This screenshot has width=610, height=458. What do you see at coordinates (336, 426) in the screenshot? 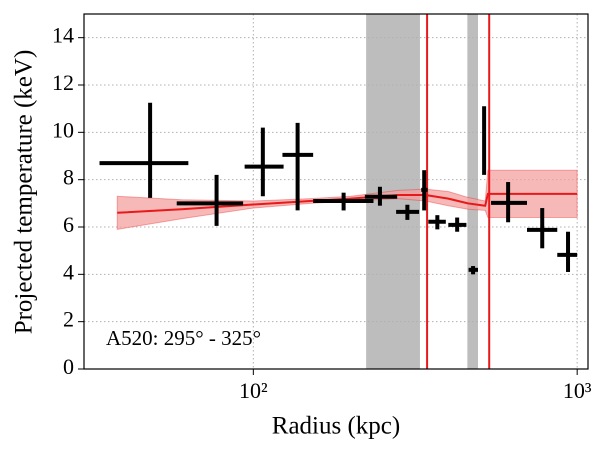
I see `x-axis-label: Radius (kpc)` at bounding box center [336, 426].